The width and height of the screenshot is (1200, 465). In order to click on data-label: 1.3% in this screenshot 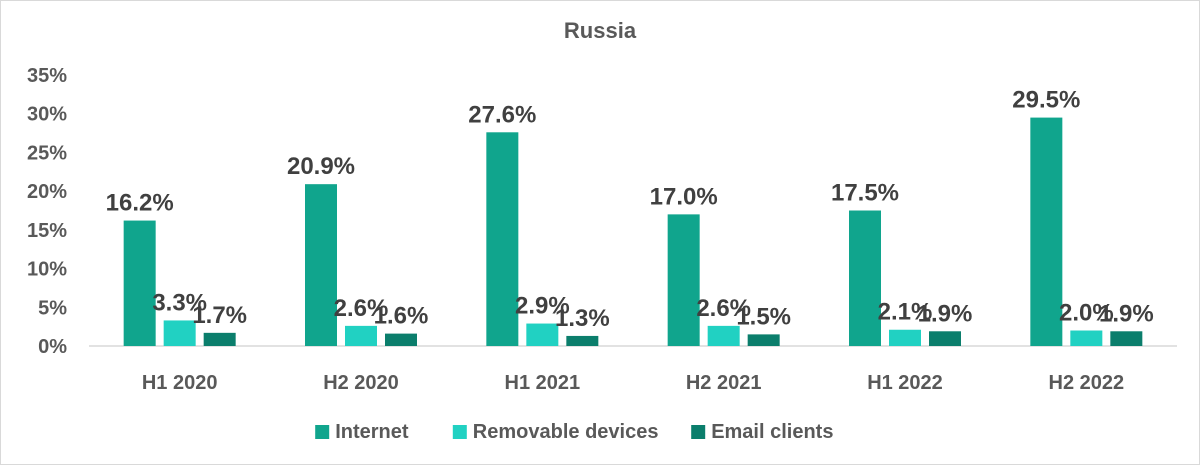, I will do `click(582, 318)`.